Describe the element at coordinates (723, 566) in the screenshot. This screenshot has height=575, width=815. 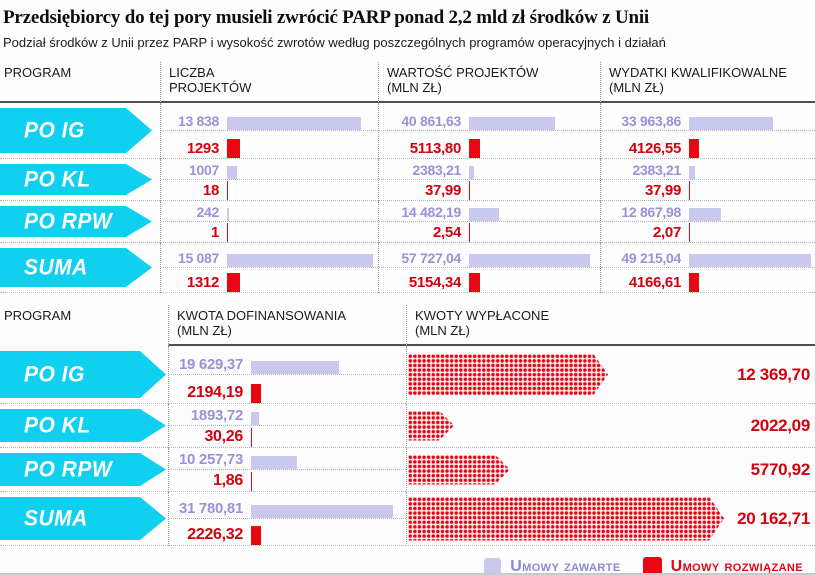
I see `legend-item-rozwiazane: Umowy rozwiązane` at that location.